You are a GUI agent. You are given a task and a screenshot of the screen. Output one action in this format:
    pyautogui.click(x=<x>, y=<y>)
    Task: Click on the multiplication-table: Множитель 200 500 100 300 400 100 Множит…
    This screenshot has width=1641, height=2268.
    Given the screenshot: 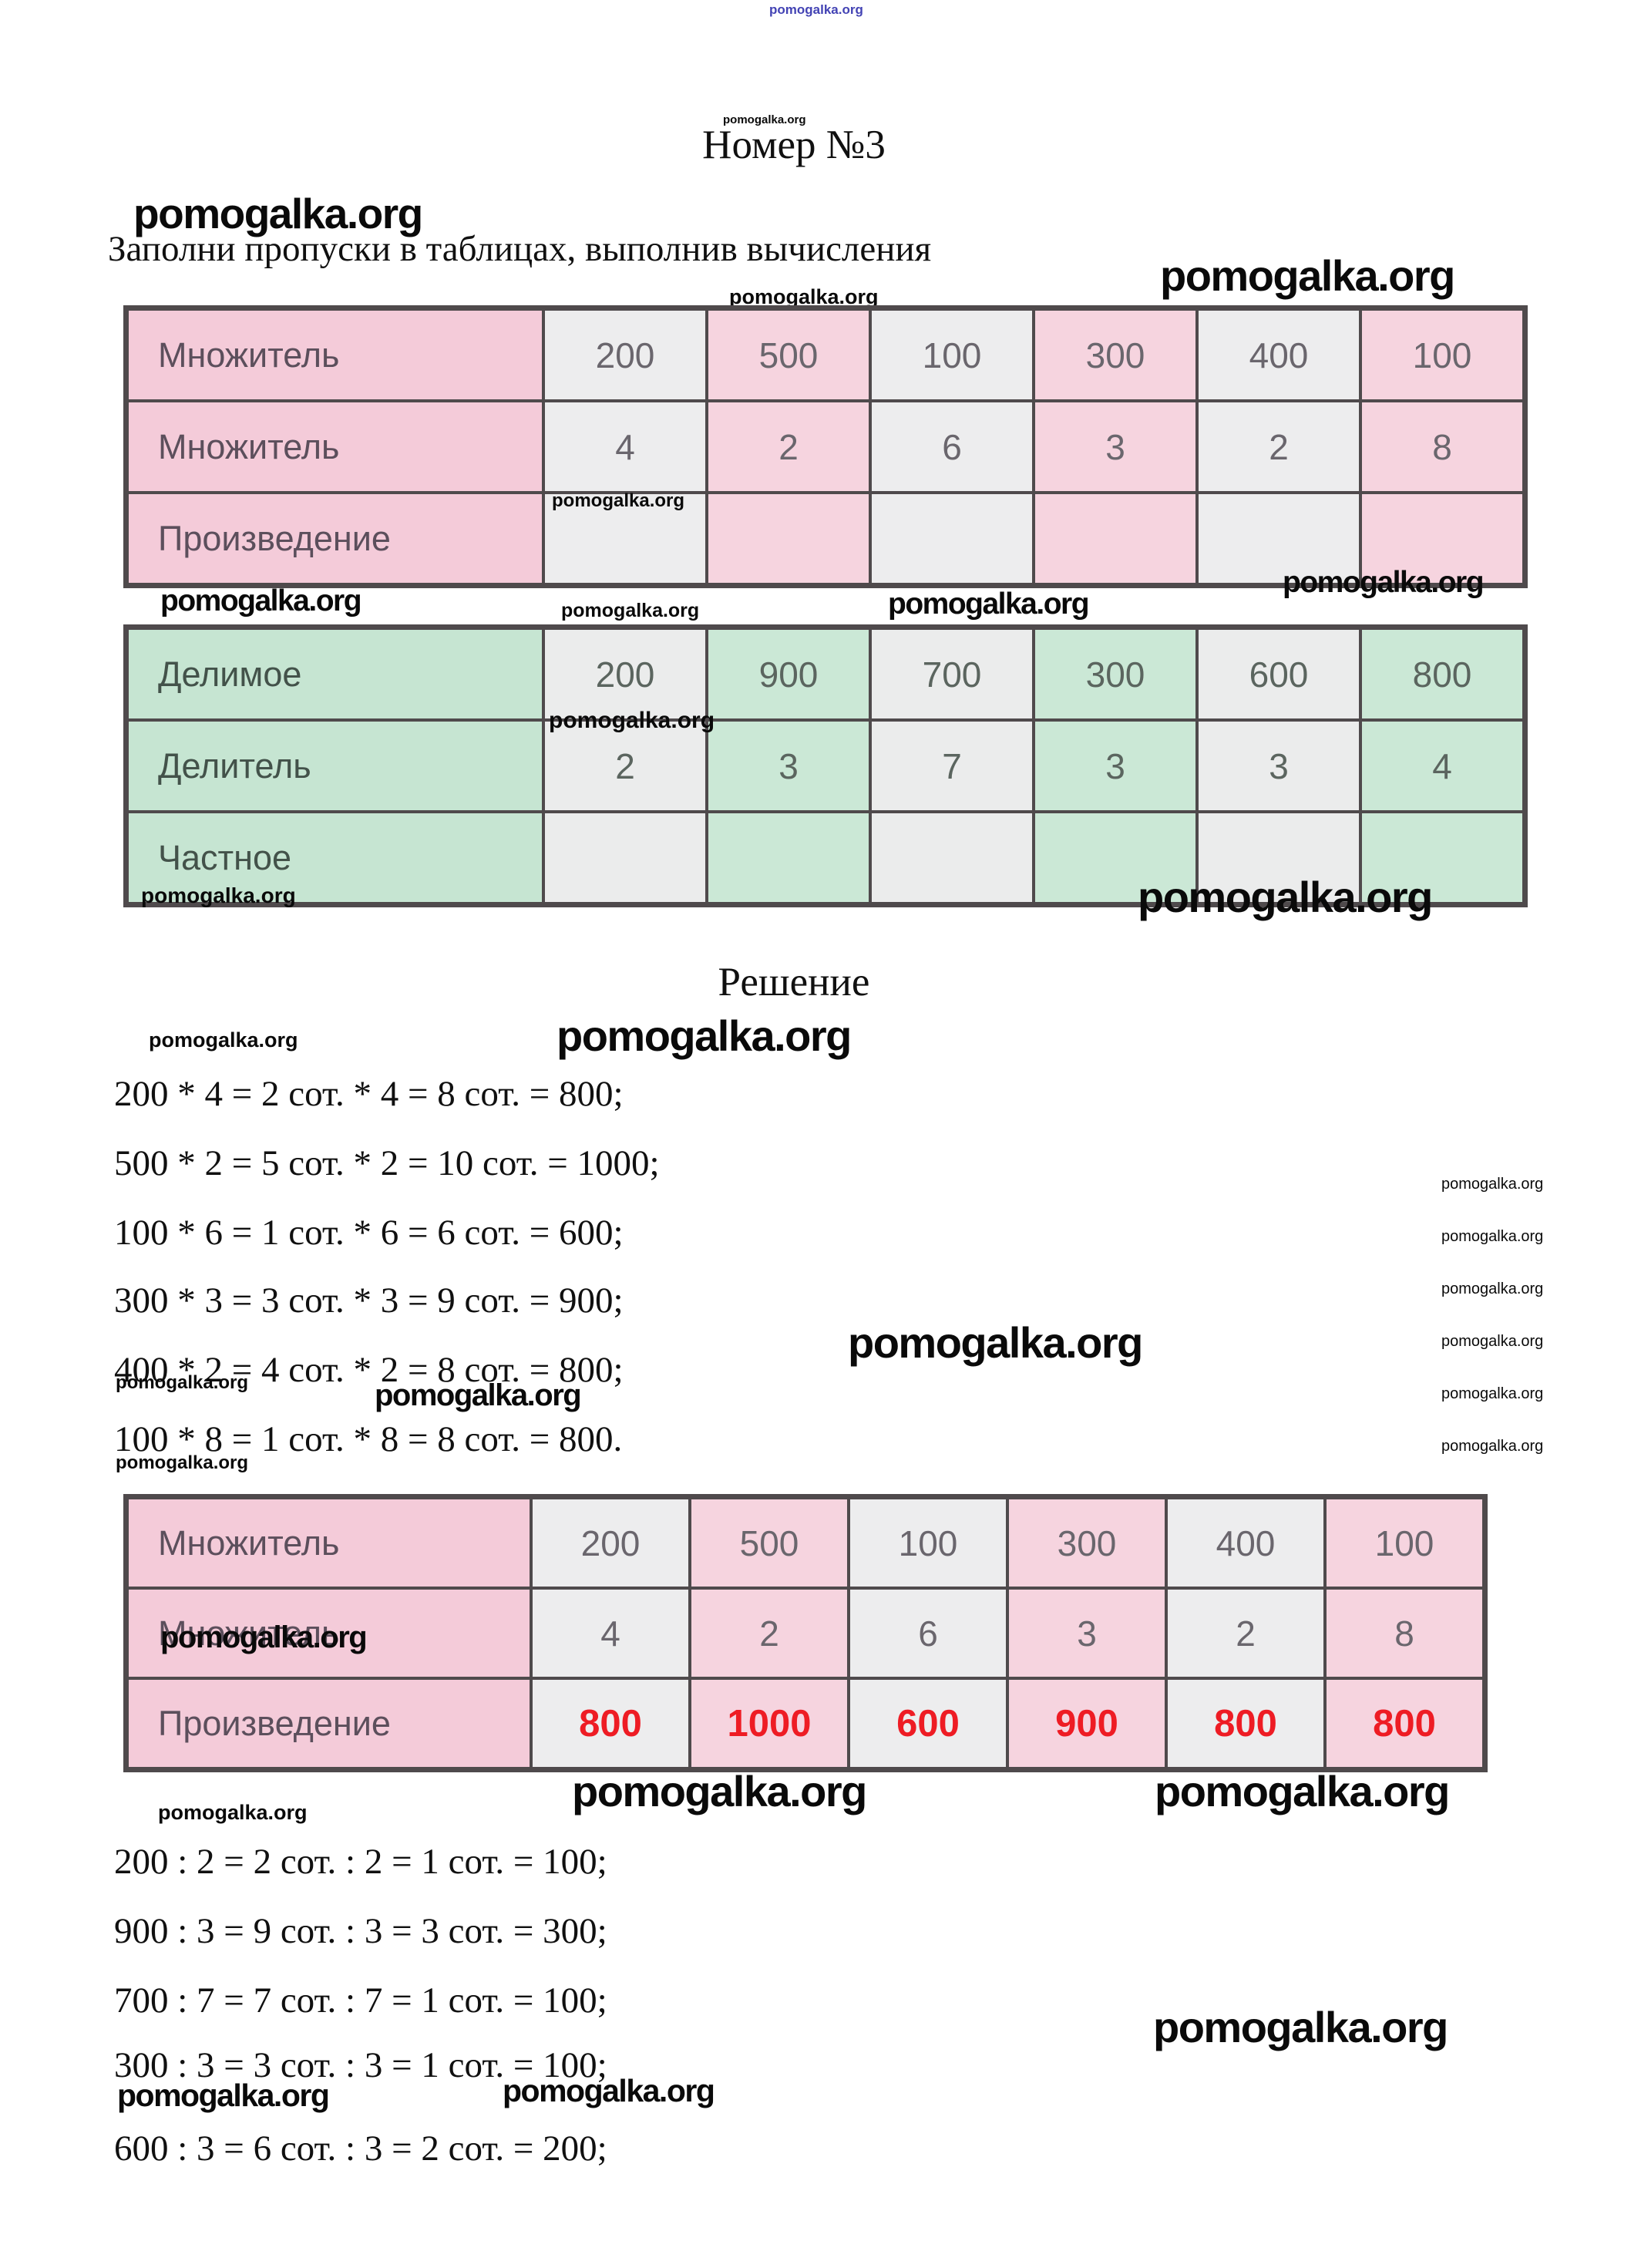 What is the action you would take?
    pyautogui.click(x=825, y=446)
    